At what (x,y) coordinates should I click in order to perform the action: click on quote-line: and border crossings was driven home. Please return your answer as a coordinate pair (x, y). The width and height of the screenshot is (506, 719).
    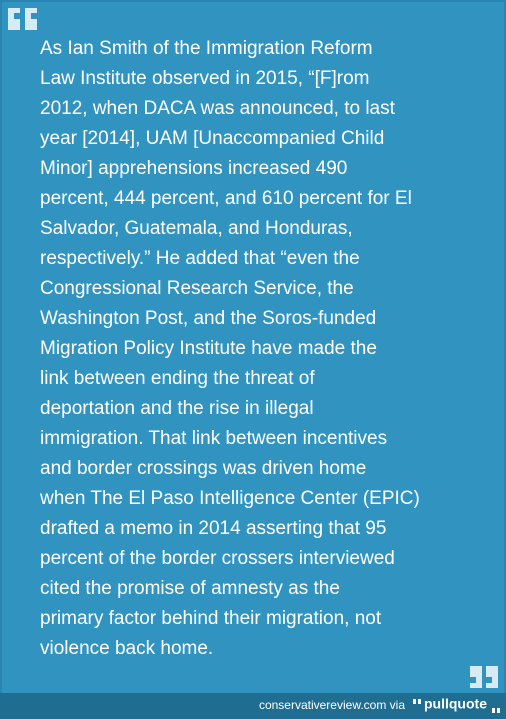
    Looking at the image, I should click on (203, 468).